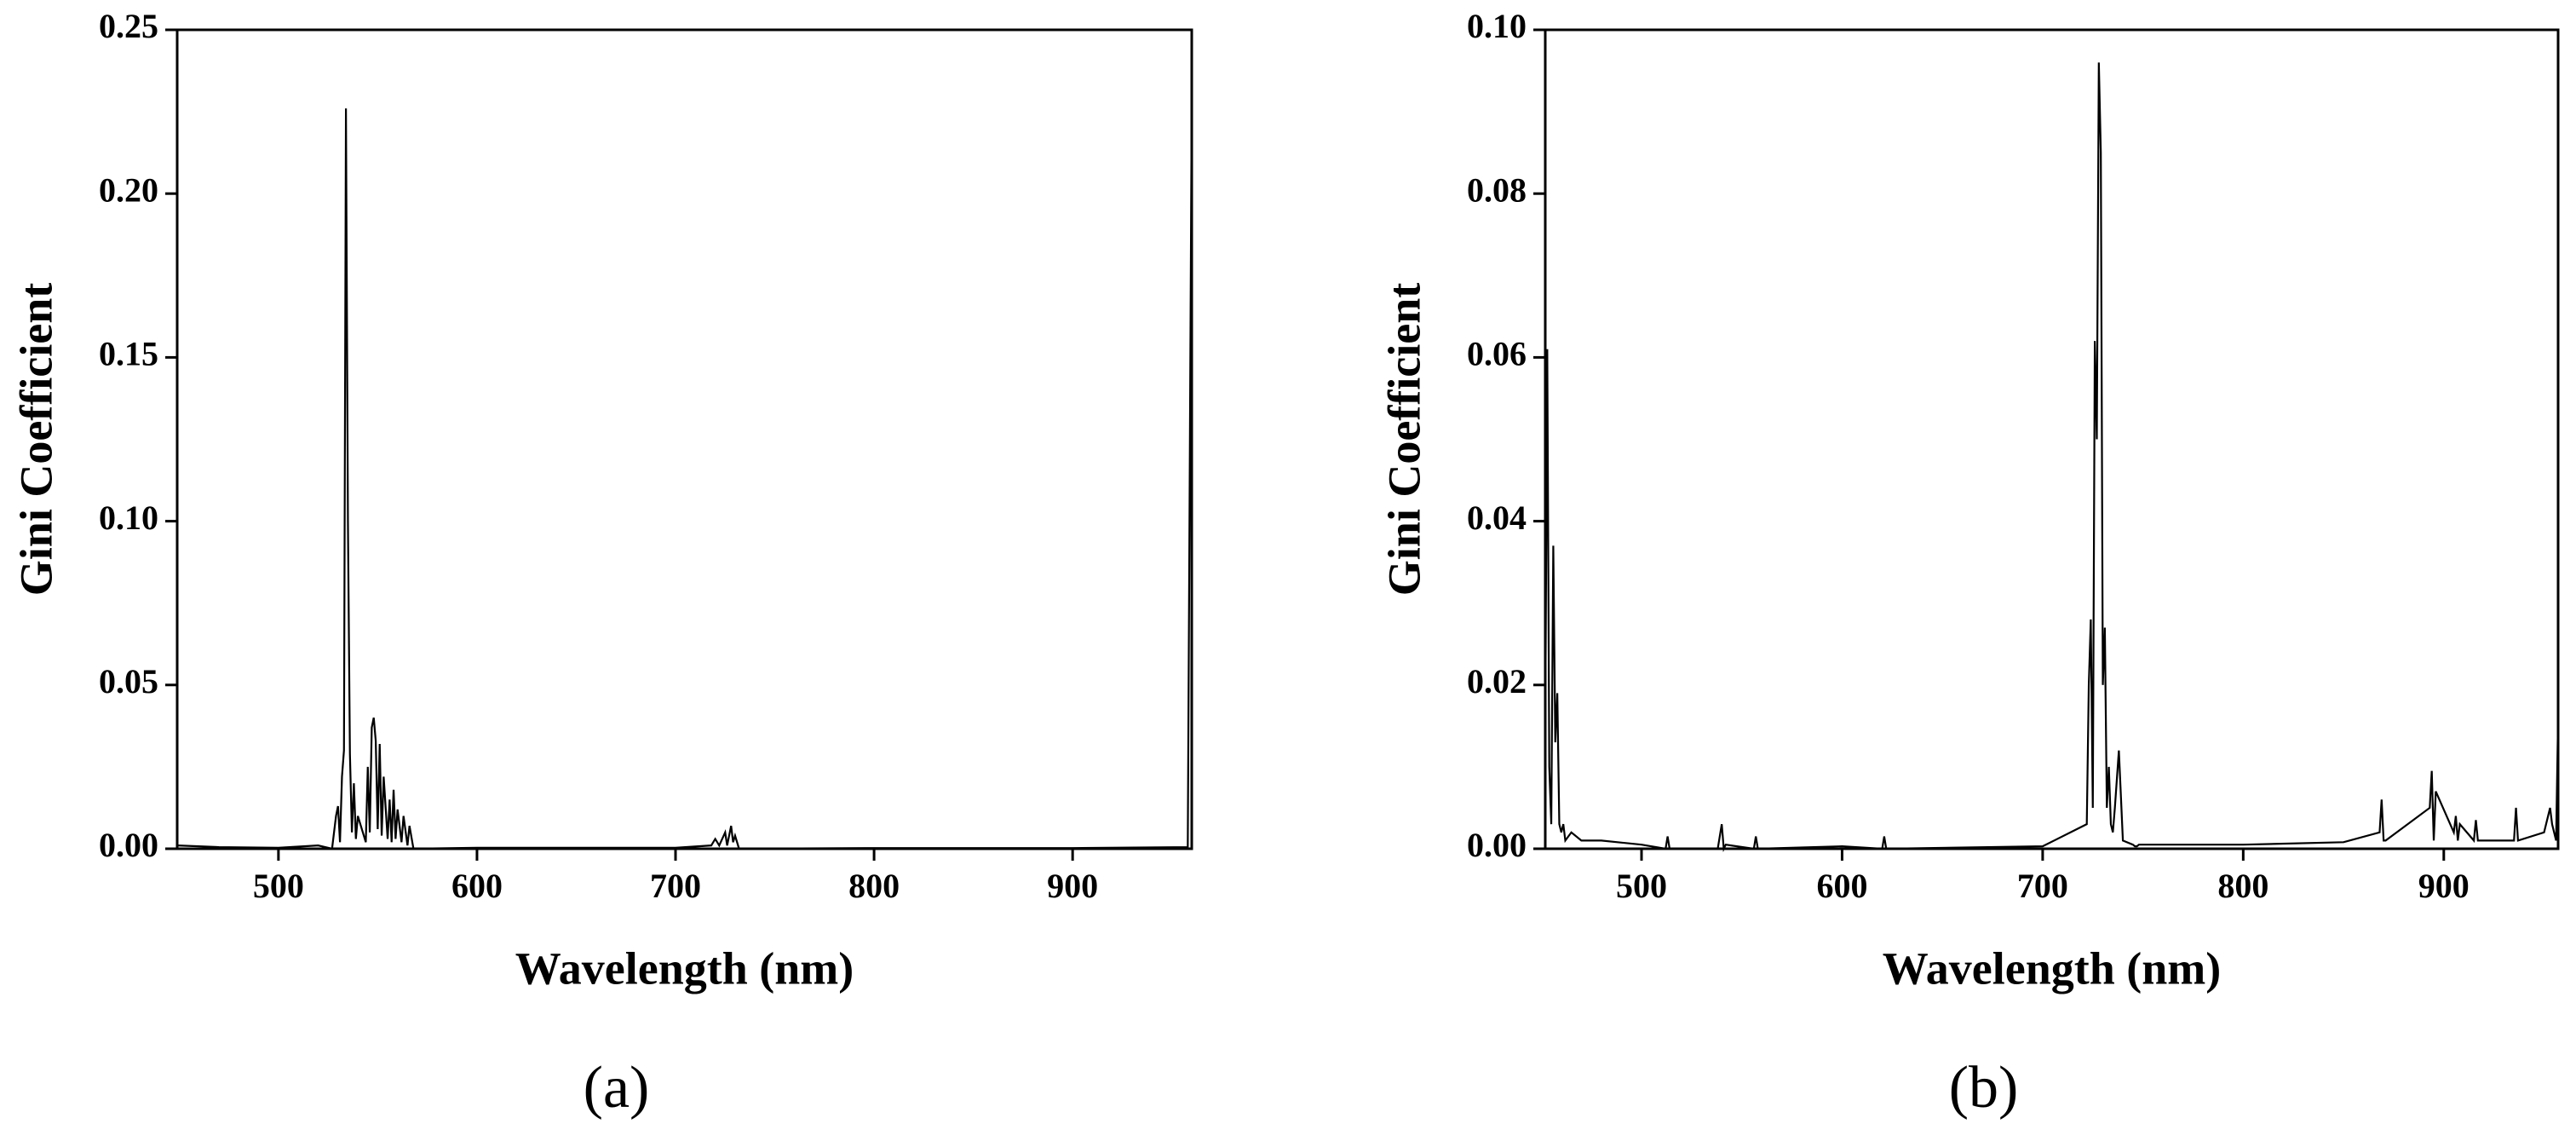 This screenshot has width=2576, height=1147. I want to click on y-tick-label: 0.05, so click(128, 681).